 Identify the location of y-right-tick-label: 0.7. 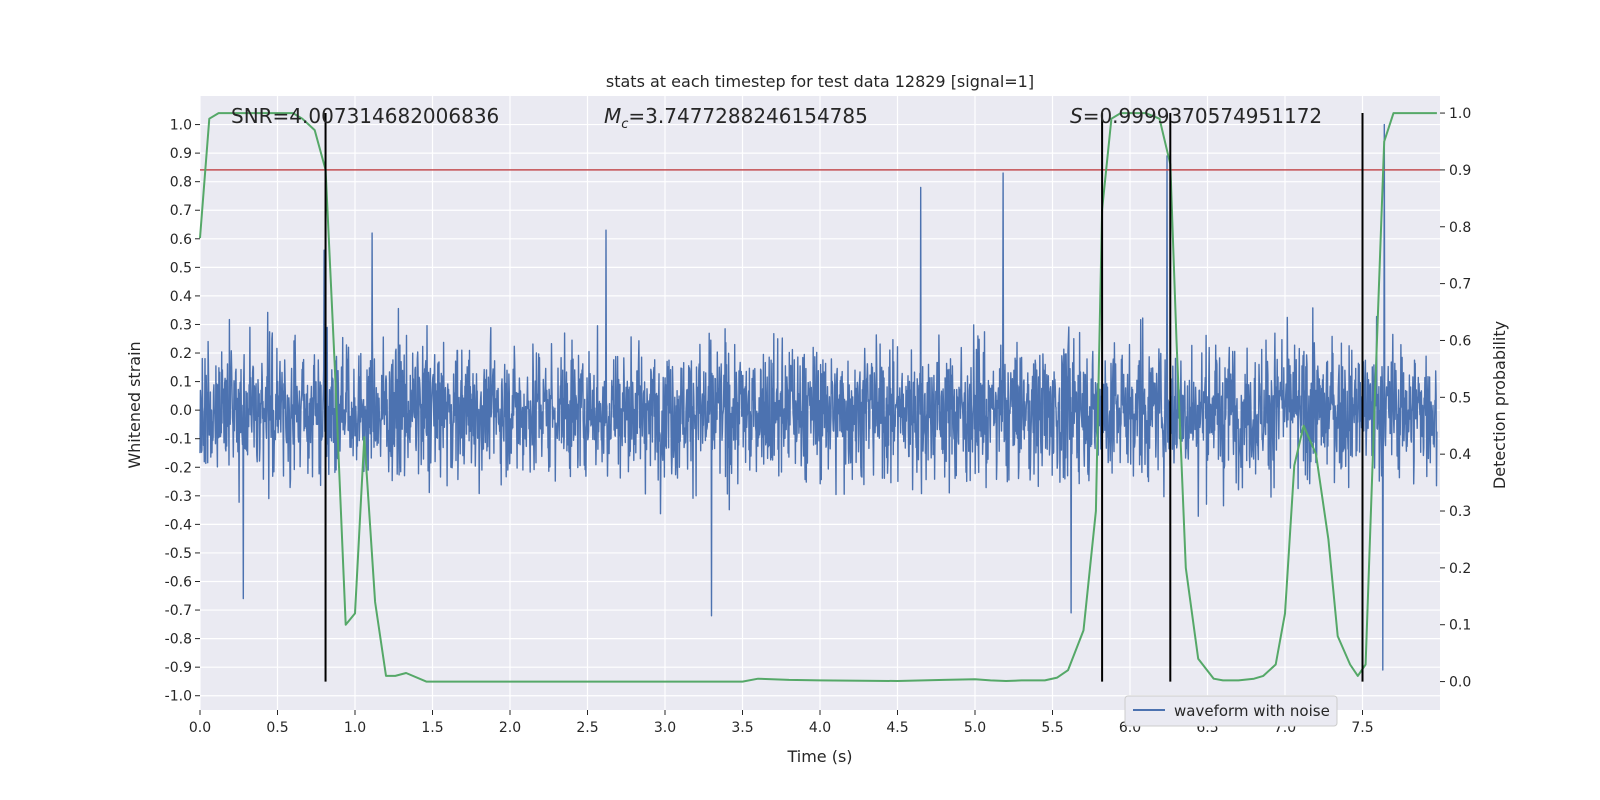
(1460, 285).